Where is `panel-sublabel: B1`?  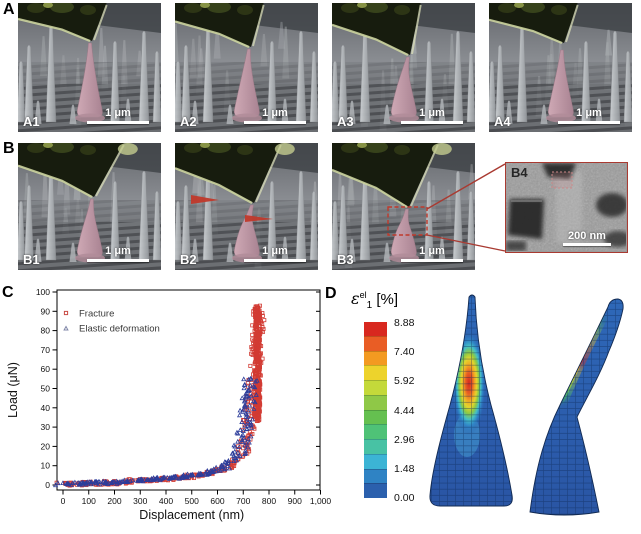
panel-sublabel: B1 is located at coordinates (31, 259).